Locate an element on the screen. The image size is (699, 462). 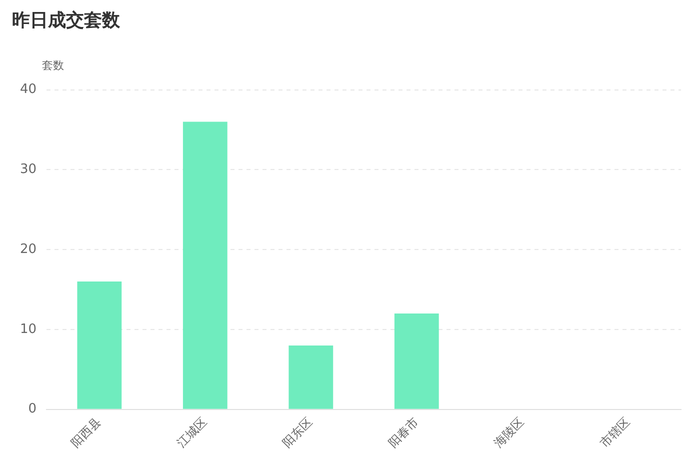
y-axis-title: 套数 is located at coordinates (53, 65).